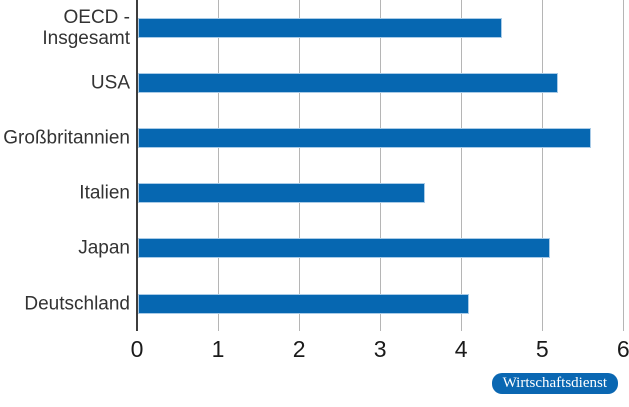 This screenshot has width=629, height=407. Describe the element at coordinates (554, 383) in the screenshot. I see `wirtschaftsdienst-badge: Wirtschaftsdienst` at that location.